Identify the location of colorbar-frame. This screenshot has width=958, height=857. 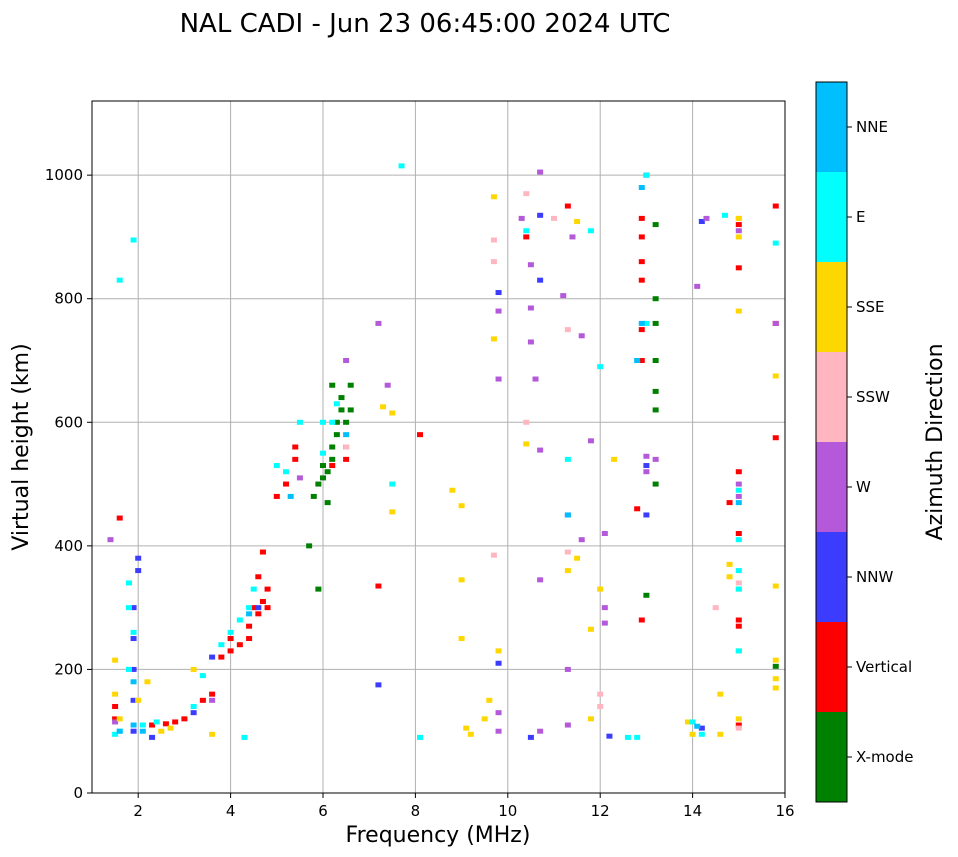
(831, 442).